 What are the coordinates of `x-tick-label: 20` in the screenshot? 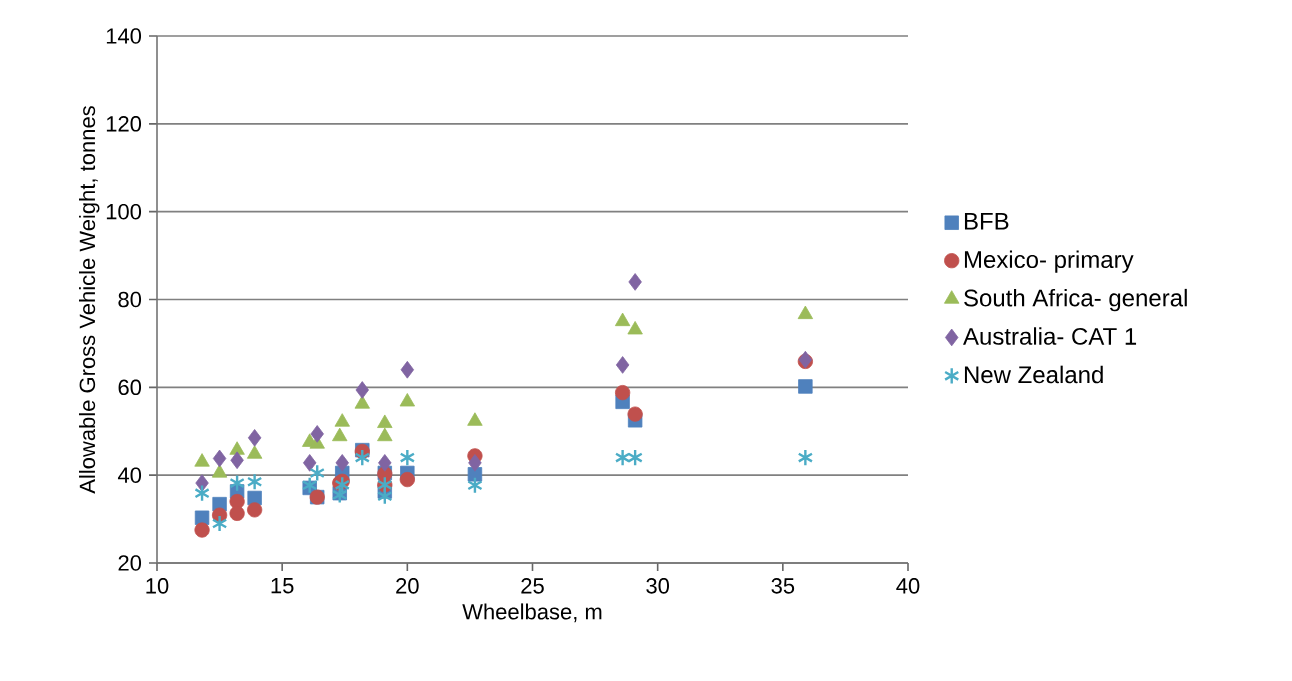 It's located at (407, 586).